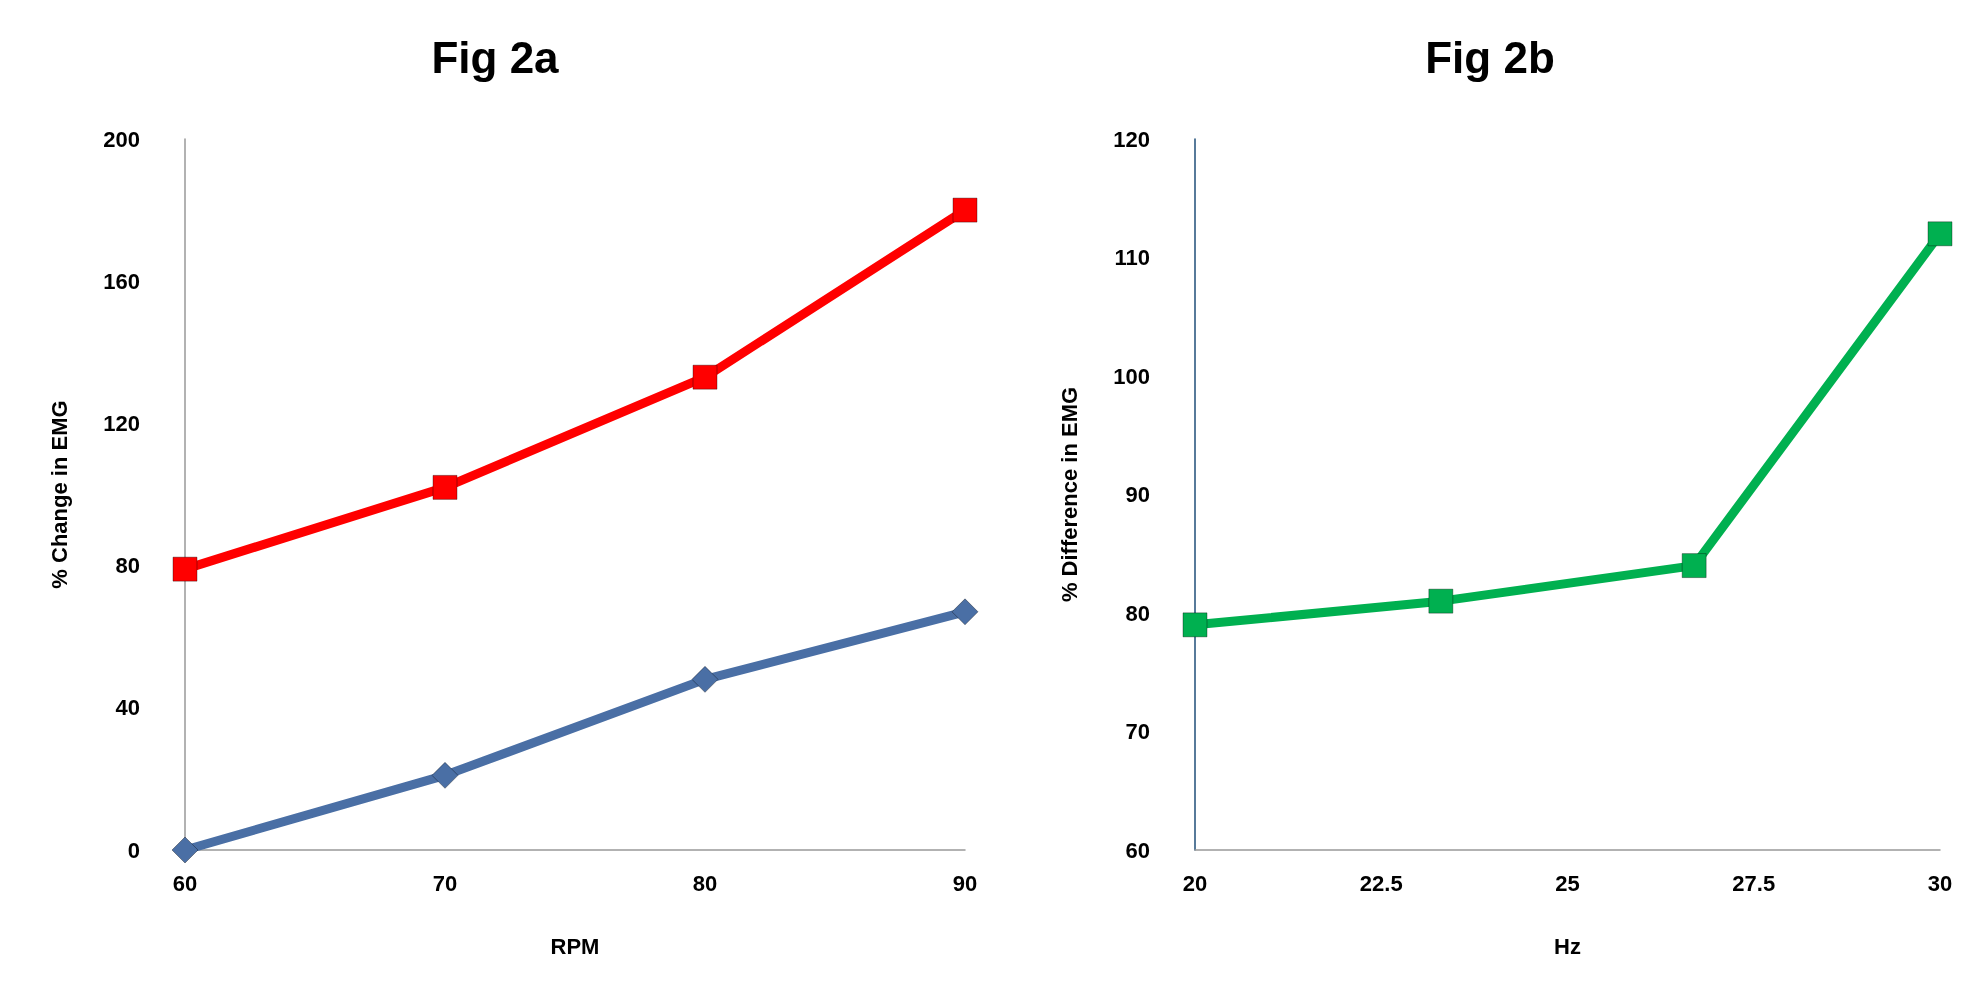 The width and height of the screenshot is (1985, 986). What do you see at coordinates (1754, 883) in the screenshot?
I see `x-tick-label: 27.5` at bounding box center [1754, 883].